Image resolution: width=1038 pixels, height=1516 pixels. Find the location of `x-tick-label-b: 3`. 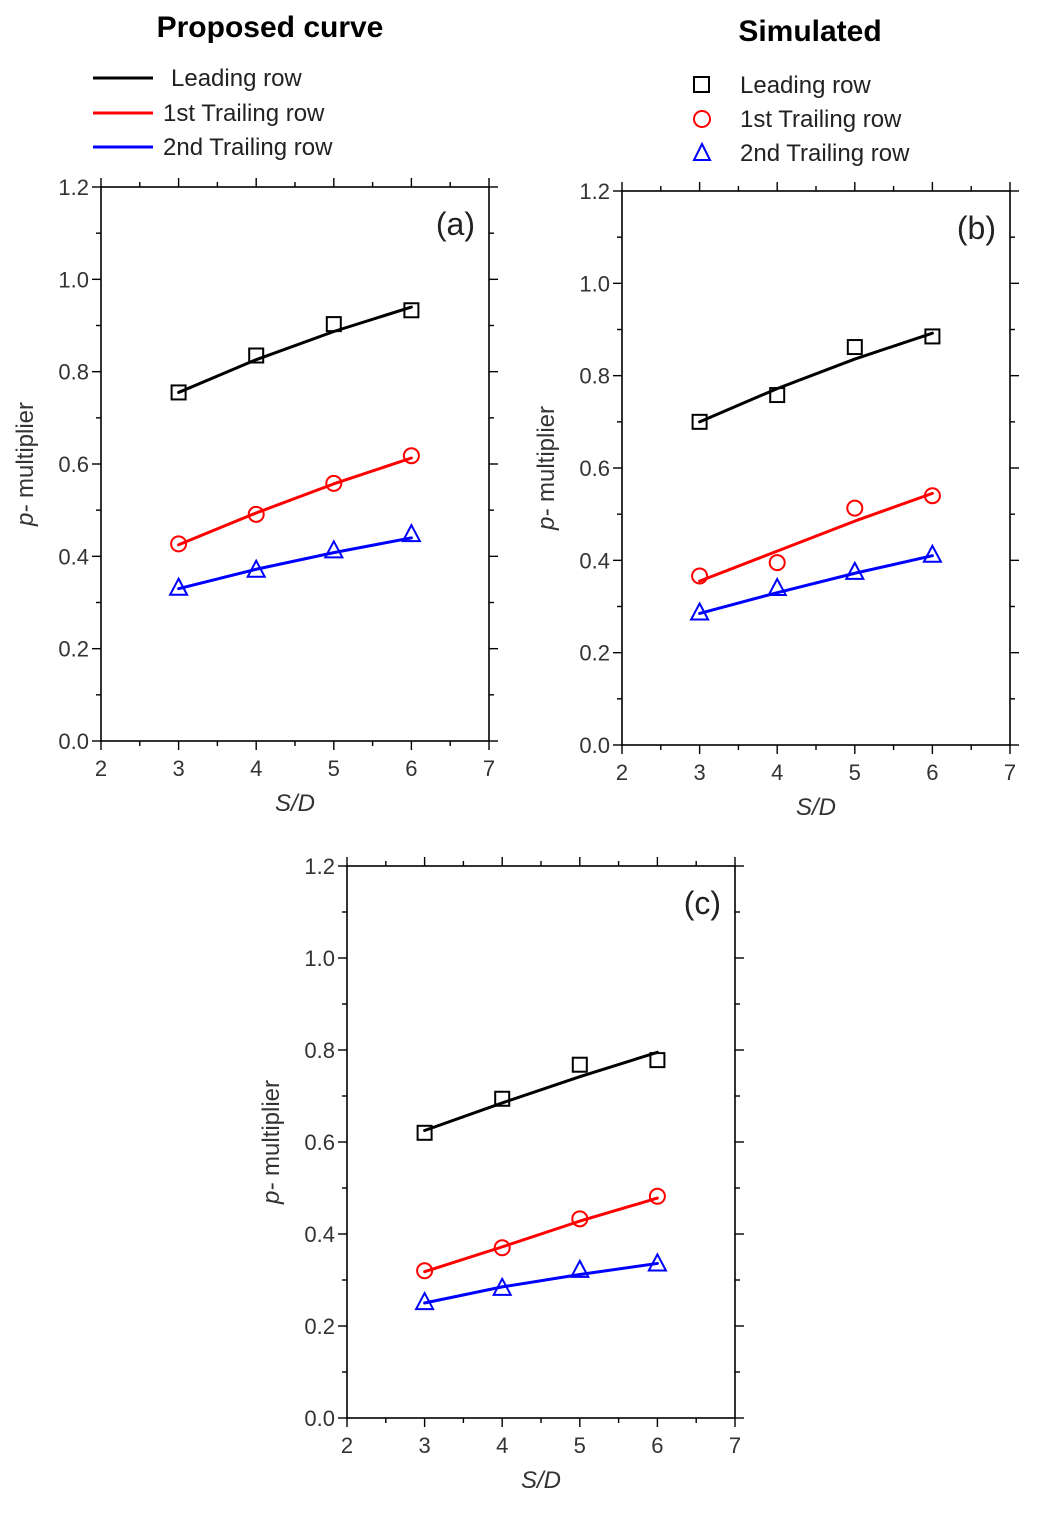

x-tick-label-b: 3 is located at coordinates (699, 772).